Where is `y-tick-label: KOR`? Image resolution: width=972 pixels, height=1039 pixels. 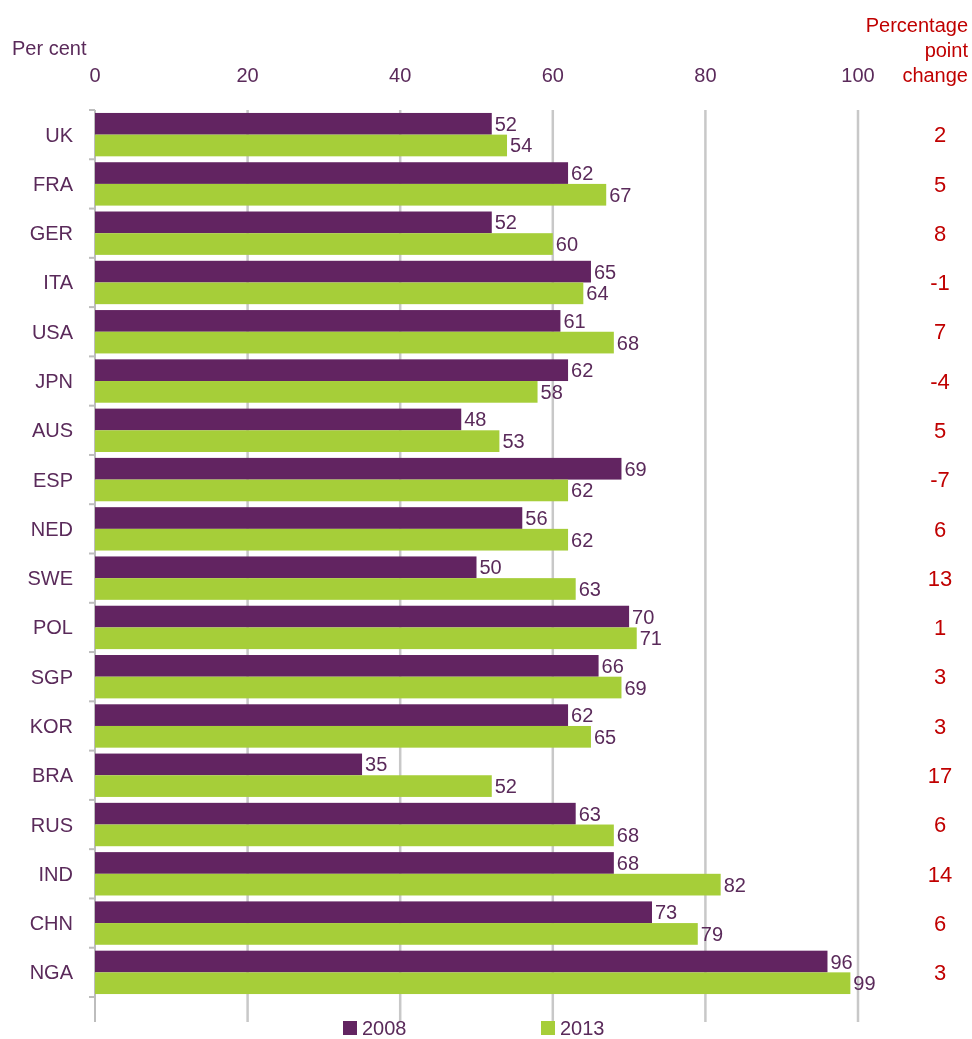 y-tick-label: KOR is located at coordinates (51, 725).